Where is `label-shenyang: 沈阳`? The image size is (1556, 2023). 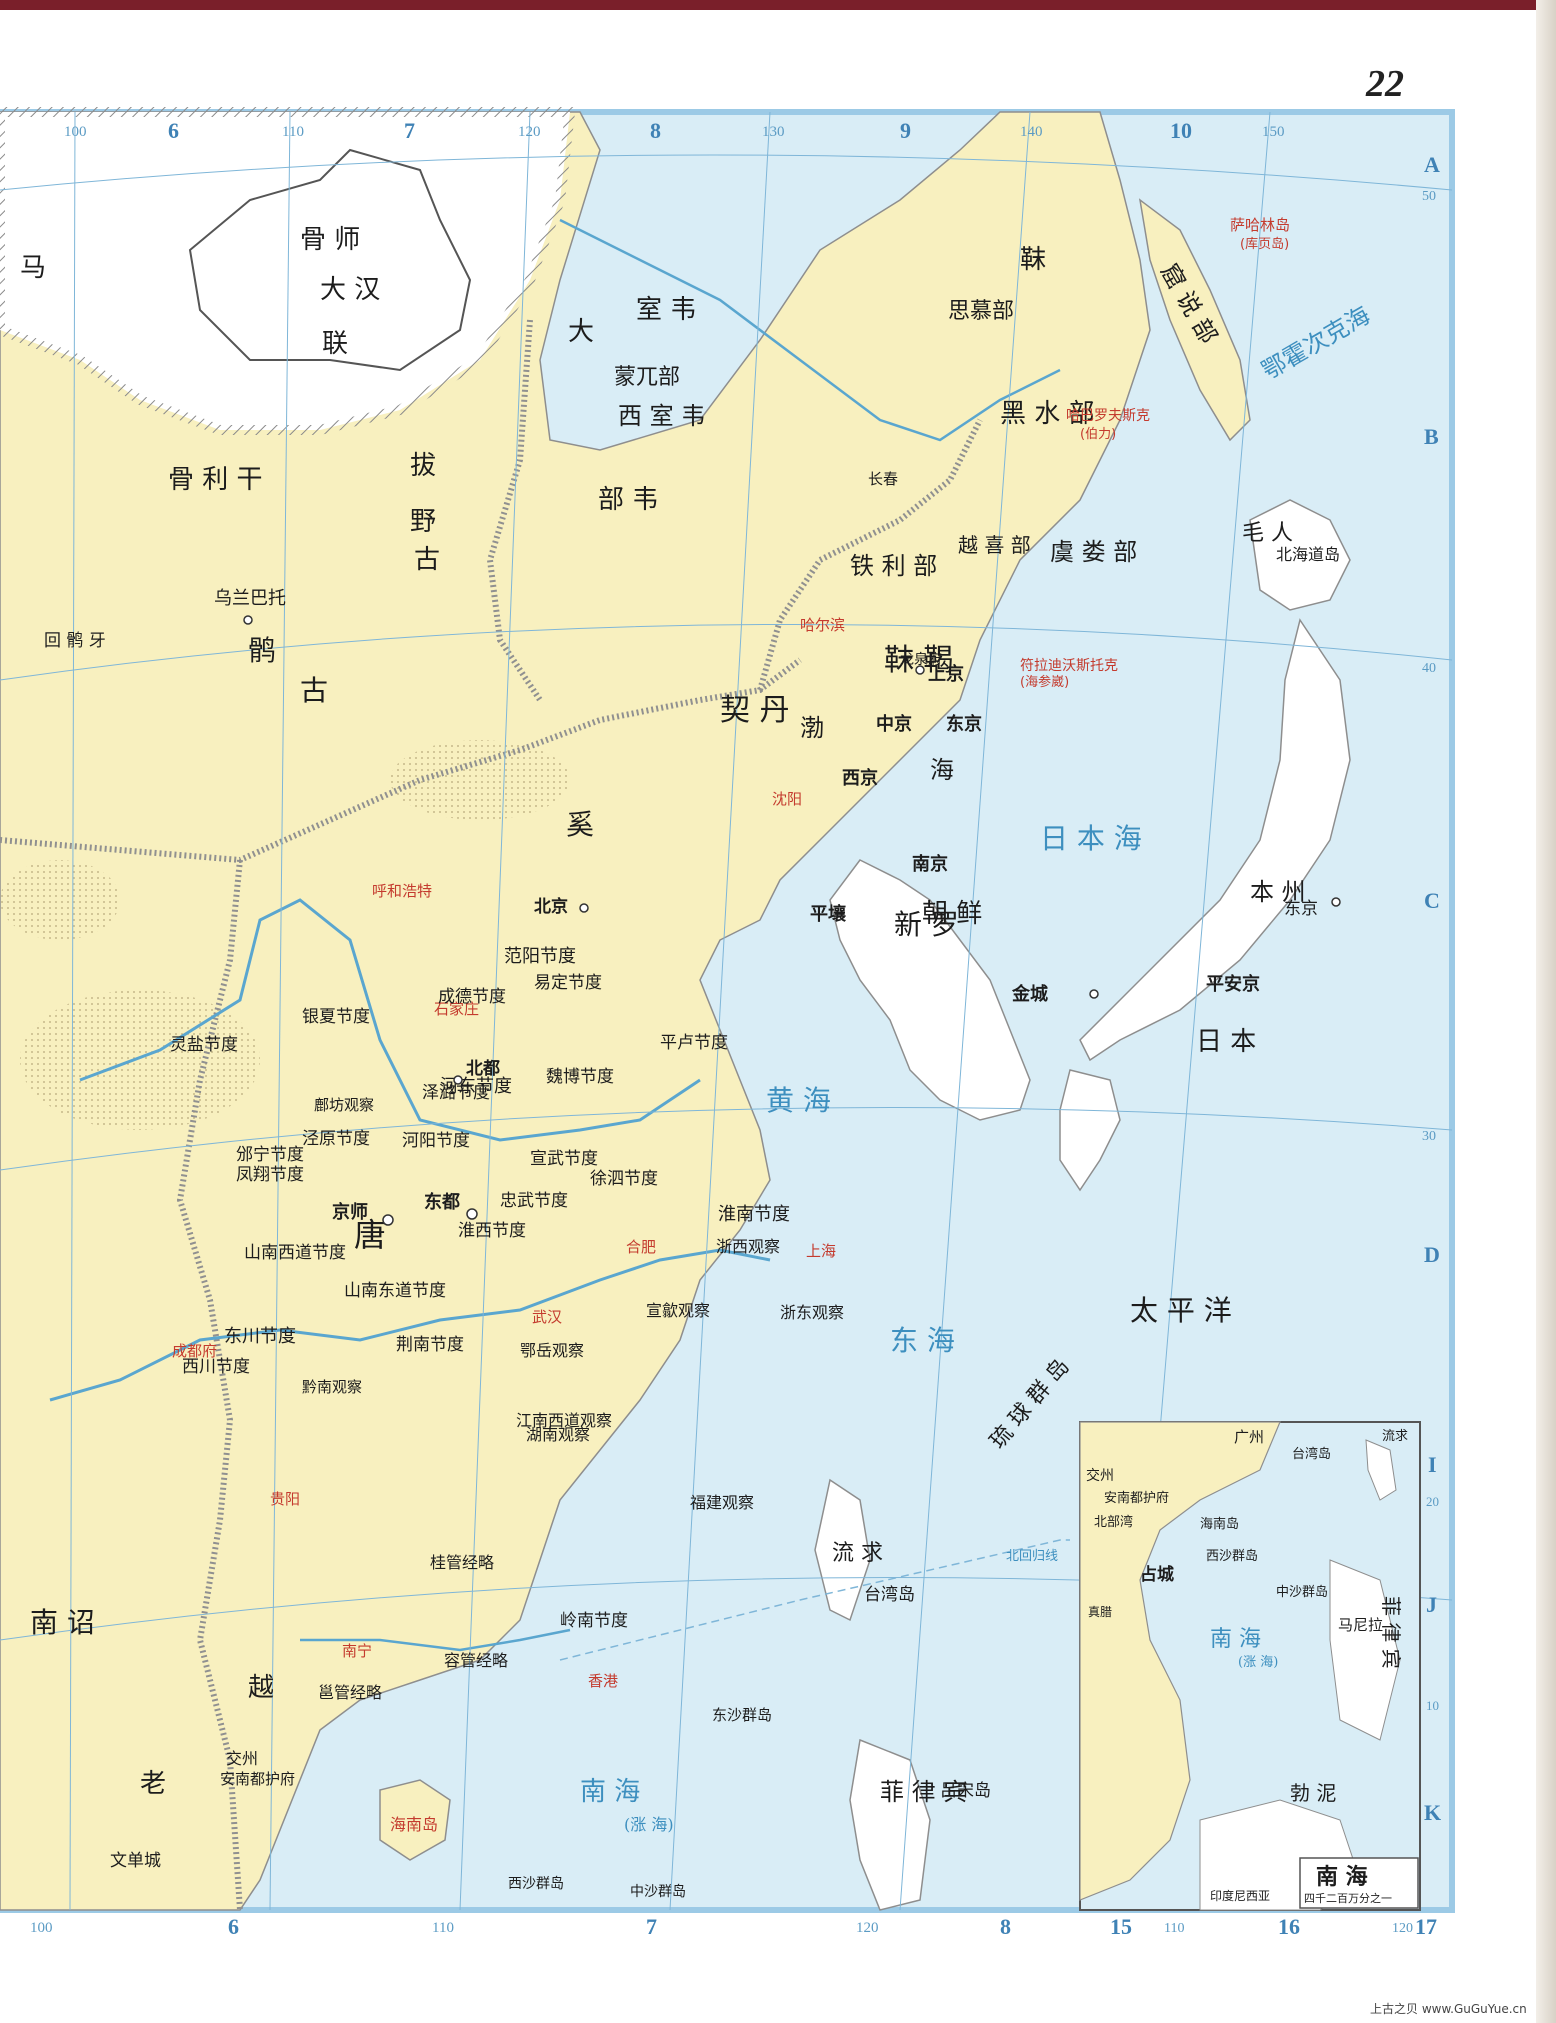
label-shenyang: 沈阳 is located at coordinates (787, 799).